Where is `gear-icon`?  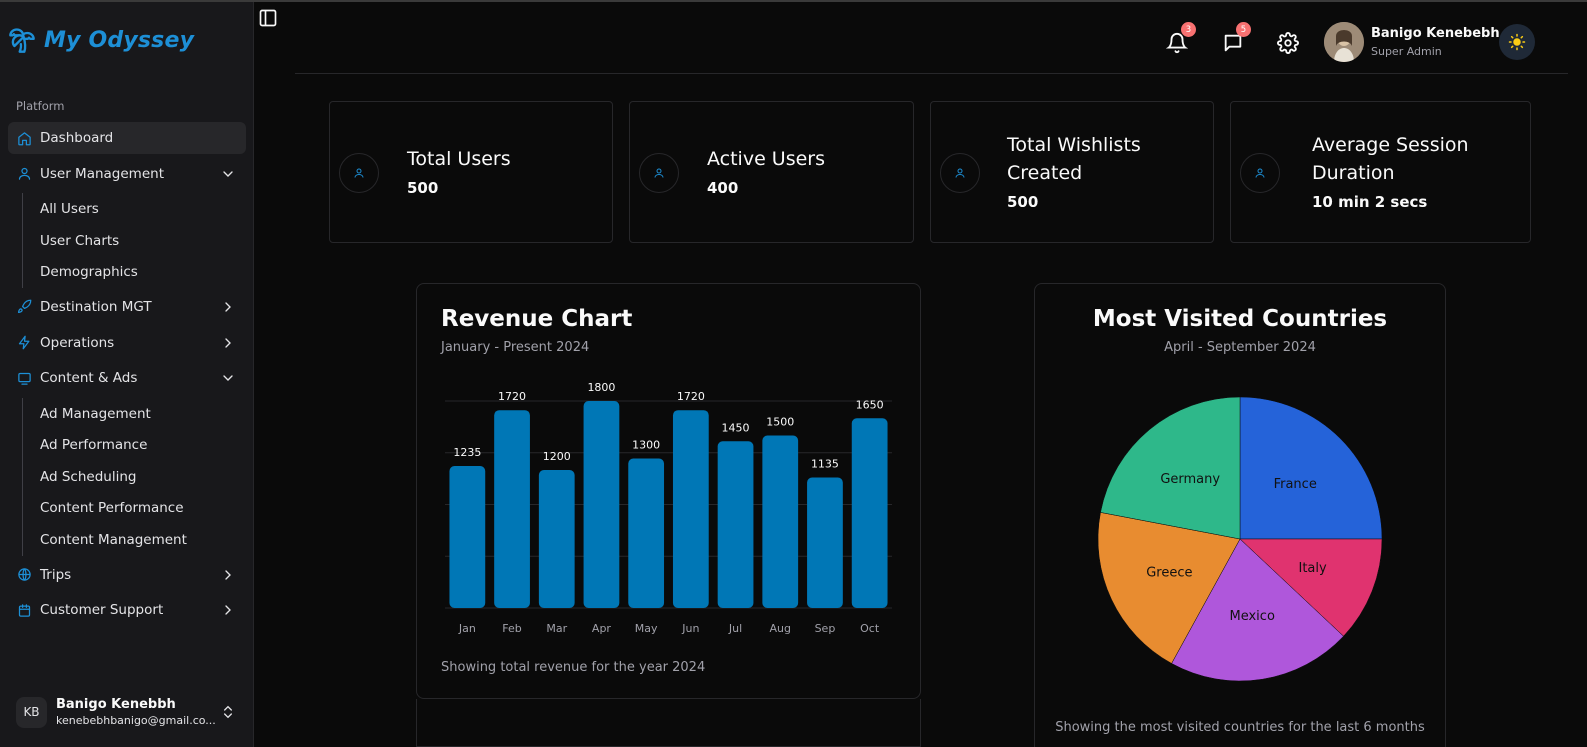 gear-icon is located at coordinates (1288, 43).